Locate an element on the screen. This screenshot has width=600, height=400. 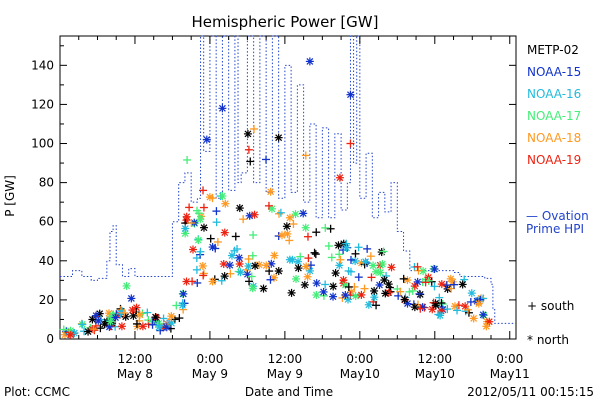
north-marker-legend: * north is located at coordinates (548, 340).